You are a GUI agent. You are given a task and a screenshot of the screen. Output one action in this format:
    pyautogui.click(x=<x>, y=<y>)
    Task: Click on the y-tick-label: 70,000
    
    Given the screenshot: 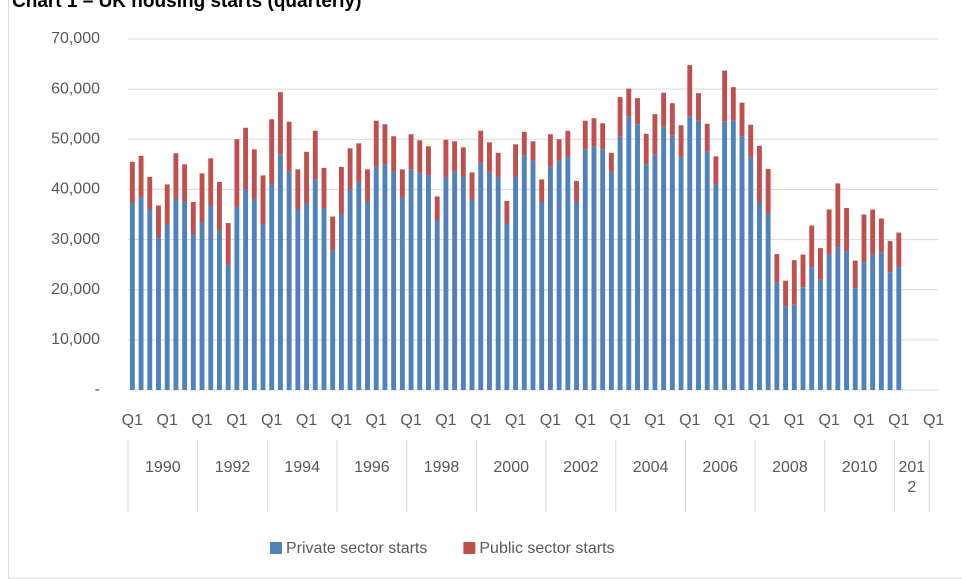 What is the action you would take?
    pyautogui.click(x=75, y=38)
    